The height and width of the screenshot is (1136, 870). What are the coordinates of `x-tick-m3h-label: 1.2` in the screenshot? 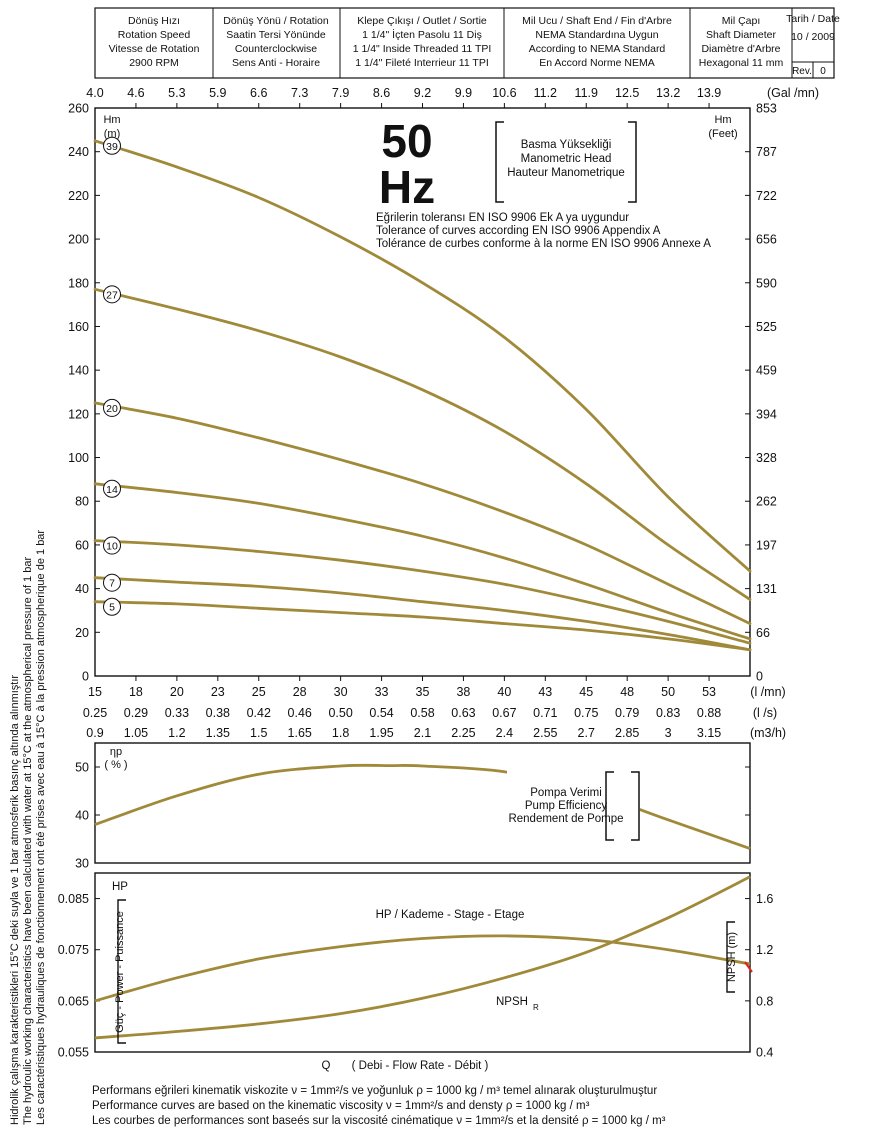 It's located at (176, 733).